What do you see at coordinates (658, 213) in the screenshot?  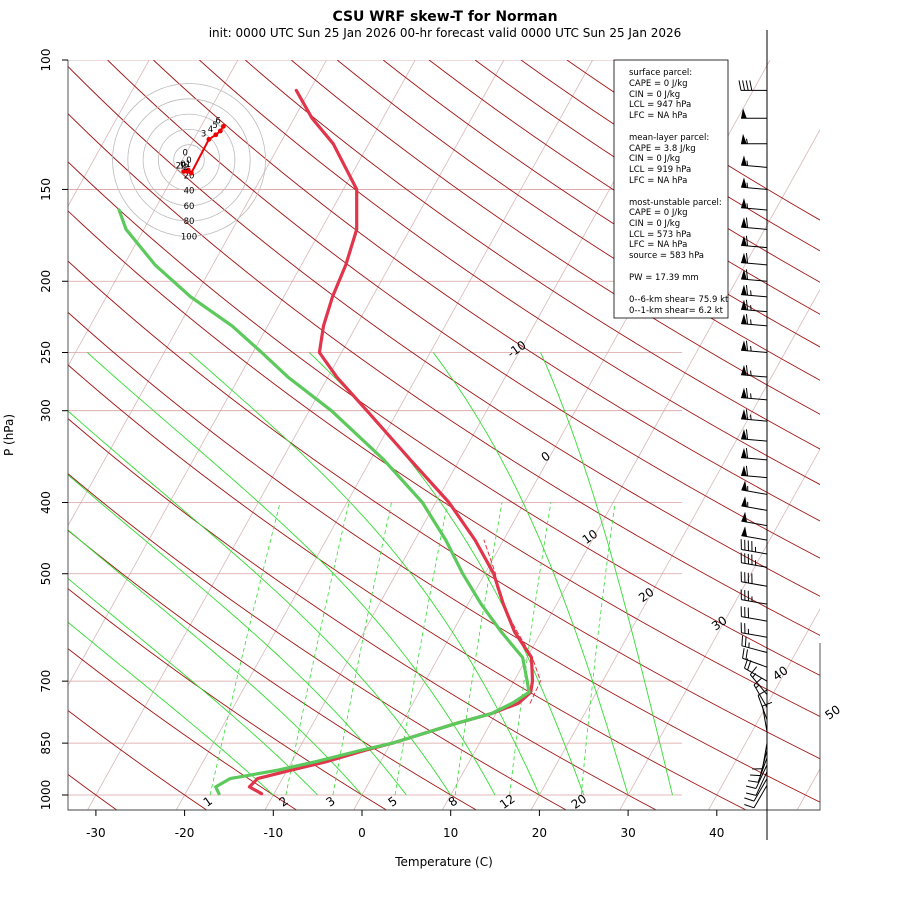 I see `legend-mu-cape: CAPE = 0 J/kg` at bounding box center [658, 213].